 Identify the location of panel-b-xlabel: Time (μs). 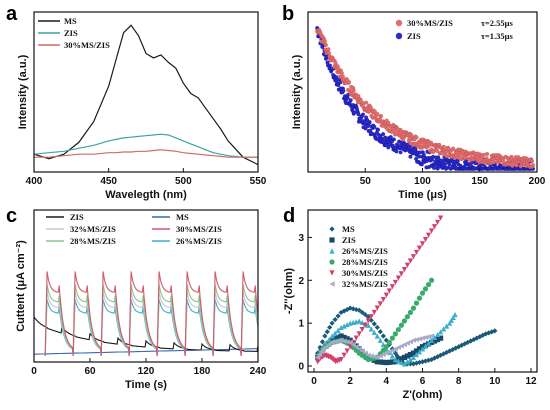
(422, 195).